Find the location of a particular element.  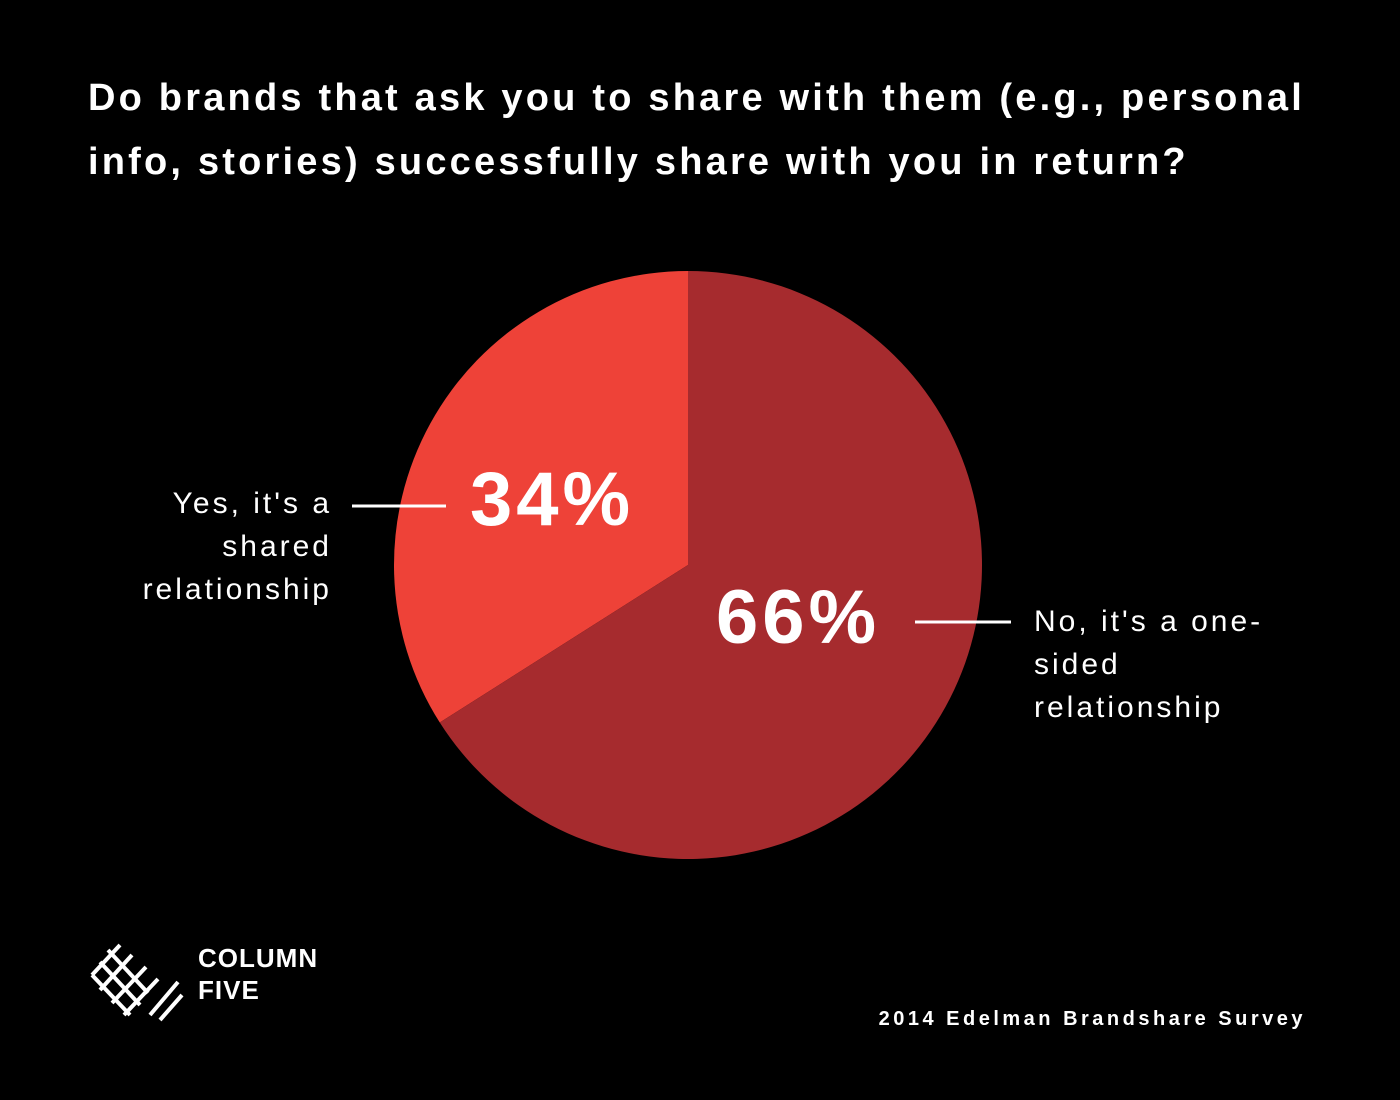

category-label: Yes, it's a shared relationship is located at coordinates (237, 546).